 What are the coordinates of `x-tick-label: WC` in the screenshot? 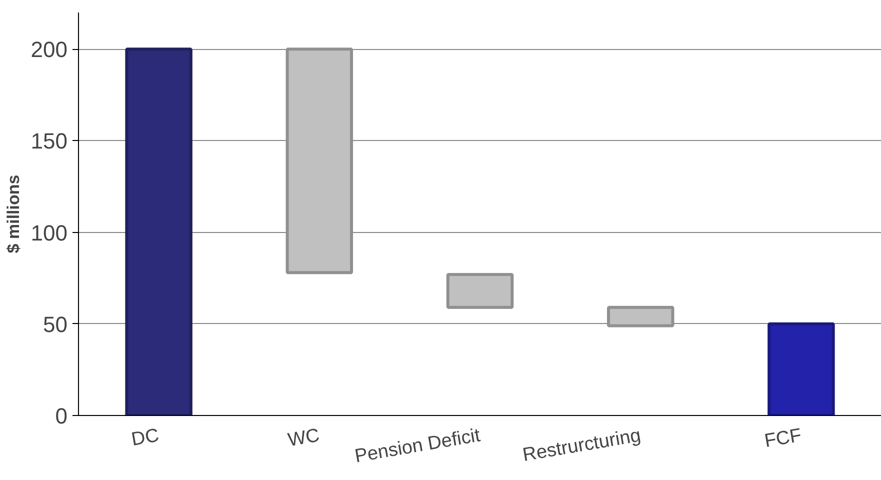 It's located at (304, 438).